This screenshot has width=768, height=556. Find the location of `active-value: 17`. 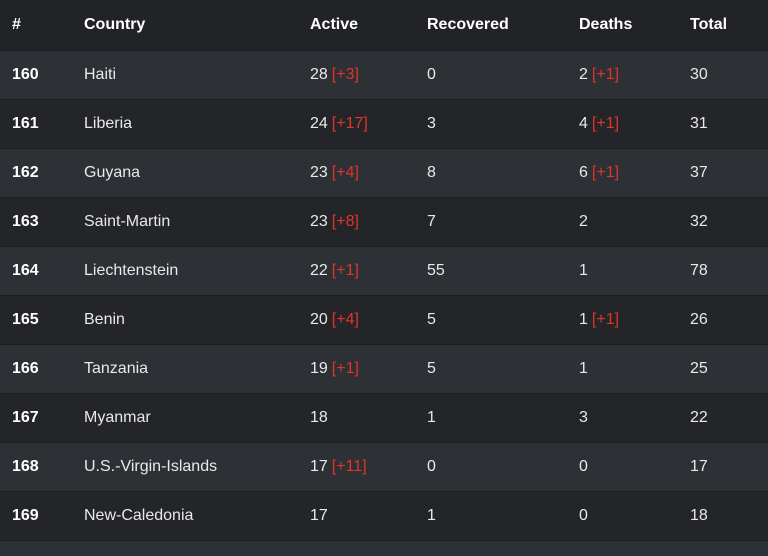

active-value: 17 is located at coordinates (319, 515).